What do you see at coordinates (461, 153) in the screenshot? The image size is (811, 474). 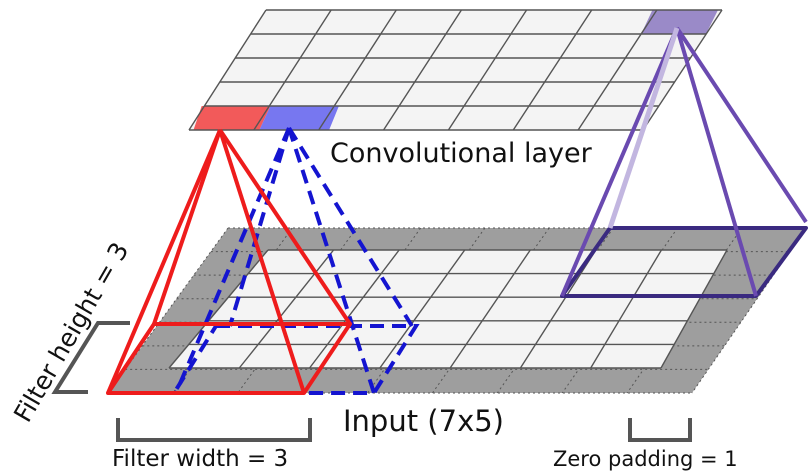 I see `conv-layer-label: Convolutional layer` at bounding box center [461, 153].